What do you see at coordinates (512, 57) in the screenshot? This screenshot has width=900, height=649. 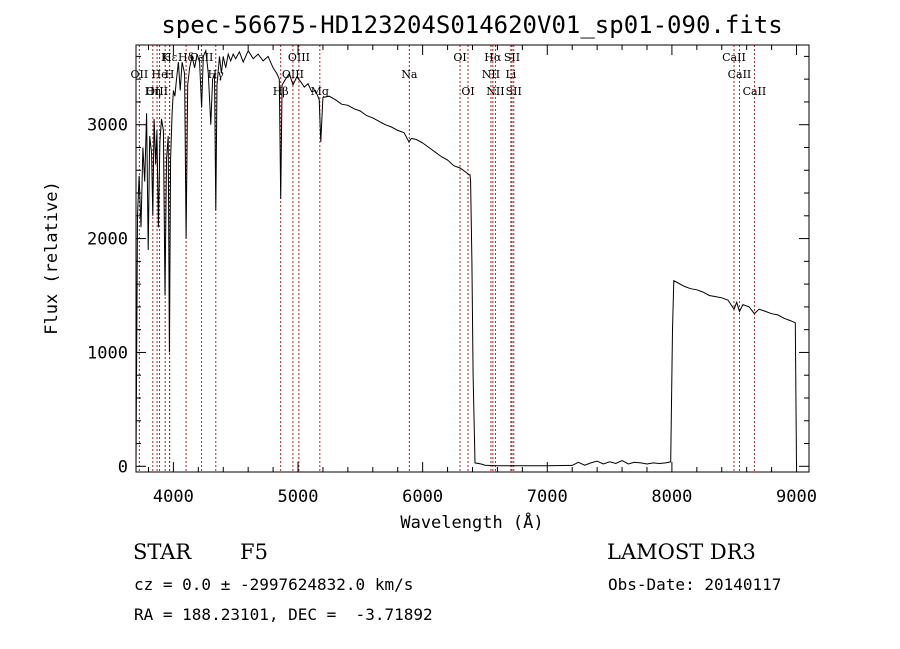 I see `line-label-7: SII` at bounding box center [512, 57].